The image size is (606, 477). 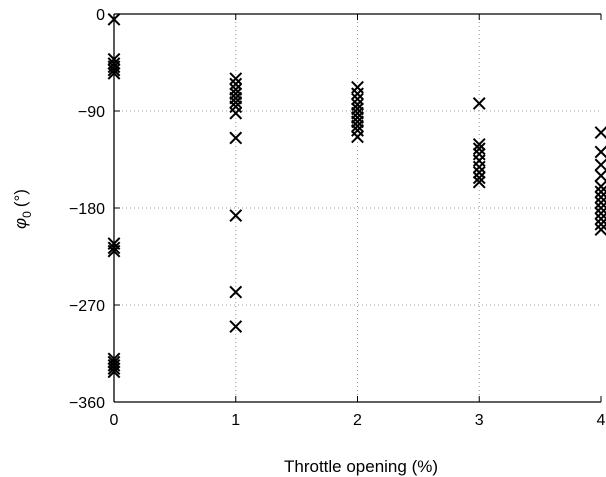 What do you see at coordinates (27, 214) in the screenshot?
I see `y-axis-label-subscript: 0` at bounding box center [27, 214].